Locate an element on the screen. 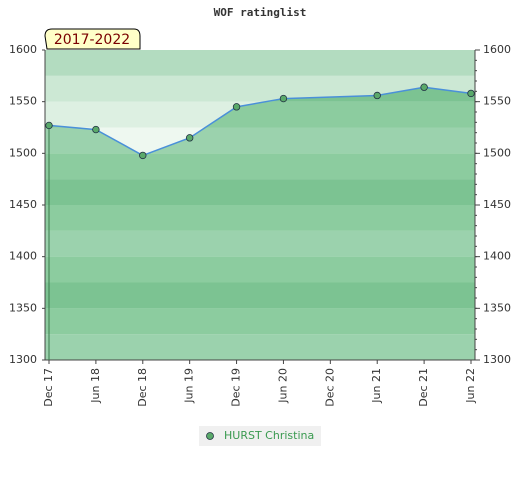  x-tick-label: Dec 17 is located at coordinates (48, 387).